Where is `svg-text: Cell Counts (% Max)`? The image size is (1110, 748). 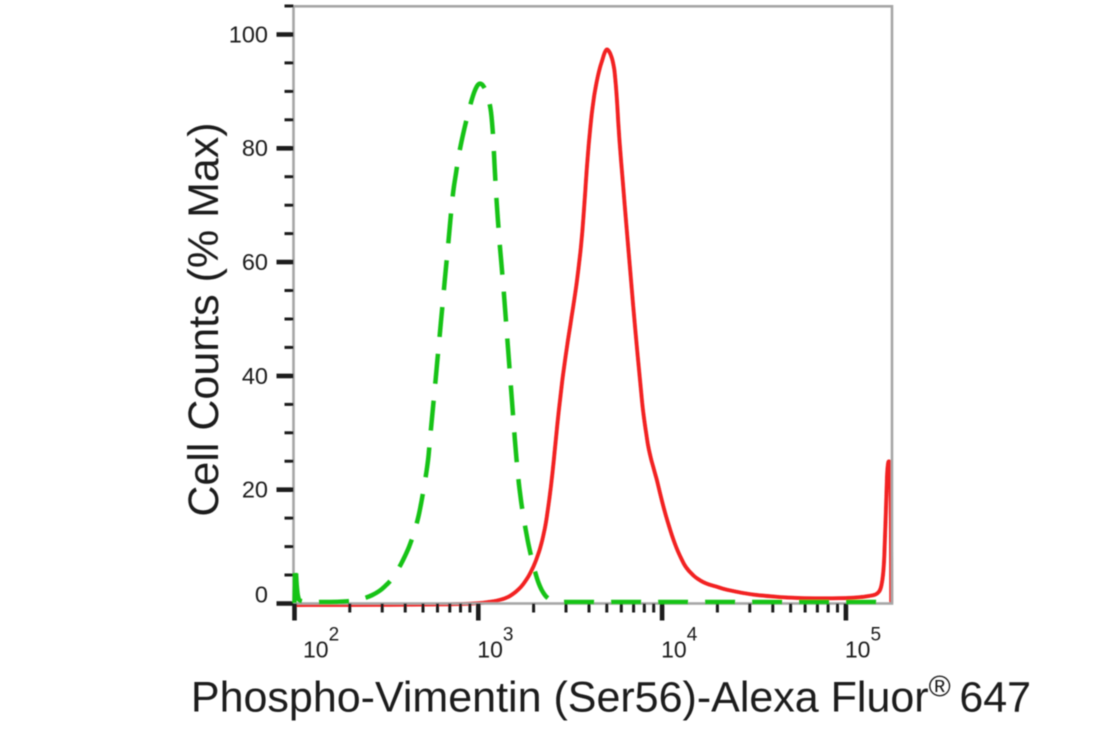
svg-text: Cell Counts (% Max) is located at coordinates (204, 319).